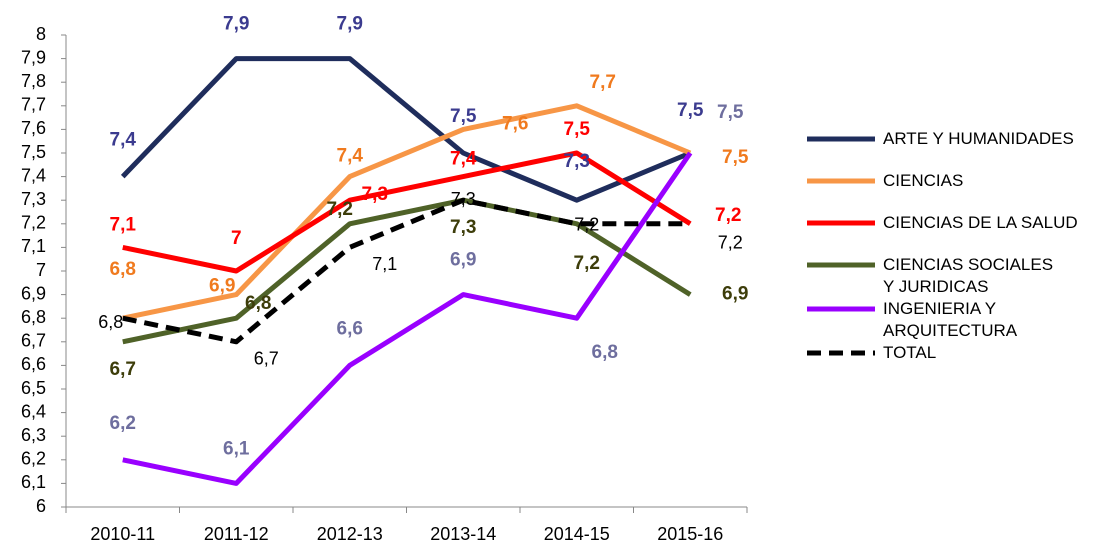  What do you see at coordinates (122, 534) in the screenshot?
I see `x-tick-label: 2010-11` at bounding box center [122, 534].